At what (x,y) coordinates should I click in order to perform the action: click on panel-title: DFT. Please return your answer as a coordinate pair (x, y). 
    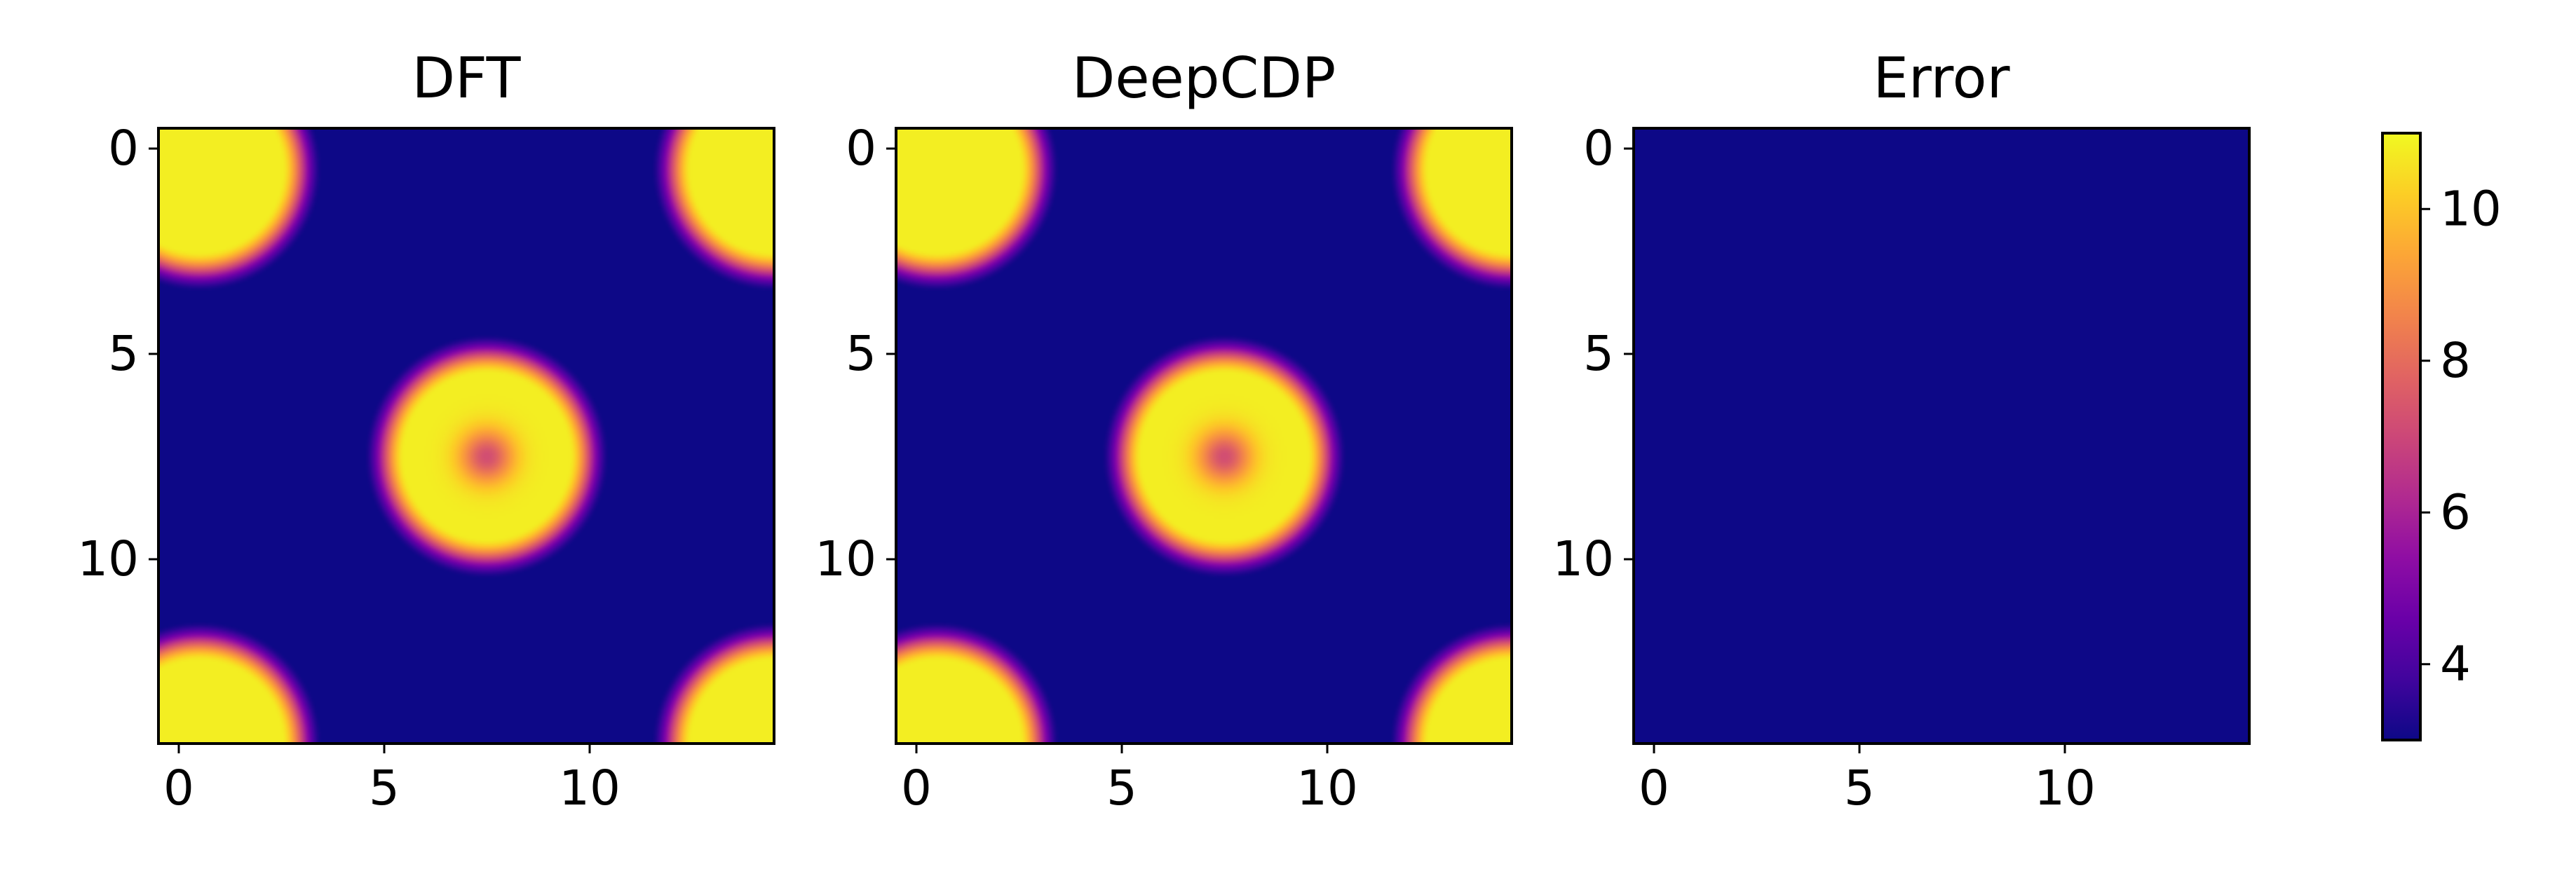
    Looking at the image, I should click on (466, 78).